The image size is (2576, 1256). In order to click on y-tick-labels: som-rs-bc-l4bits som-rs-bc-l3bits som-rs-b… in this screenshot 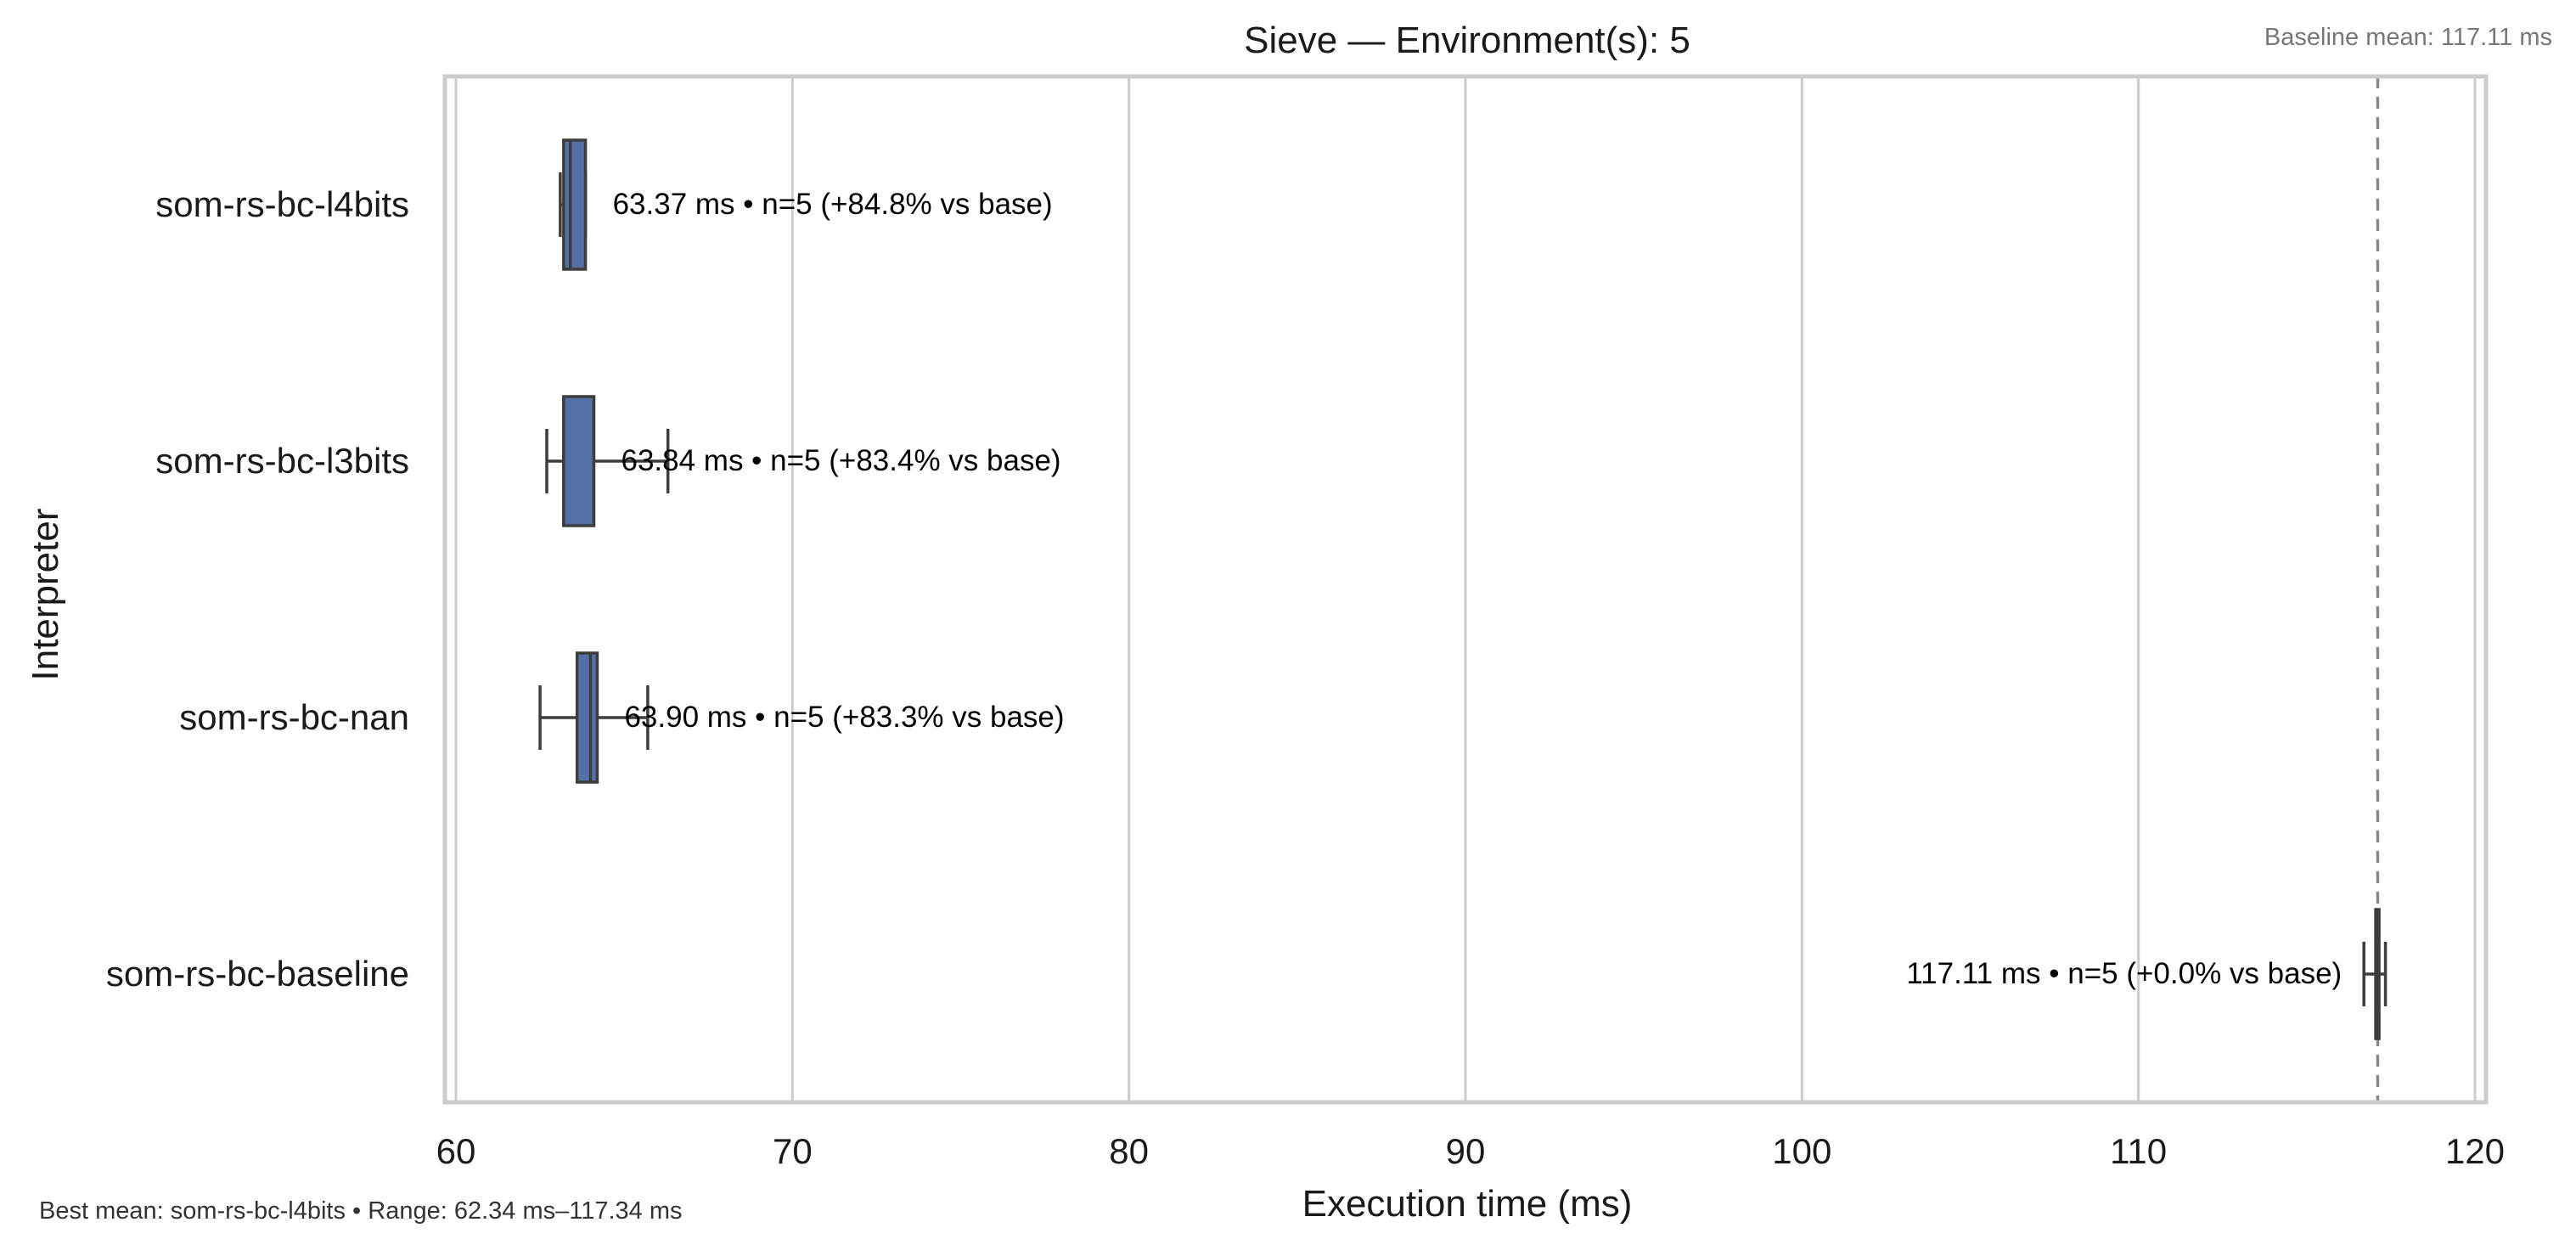, I will do `click(257, 589)`.